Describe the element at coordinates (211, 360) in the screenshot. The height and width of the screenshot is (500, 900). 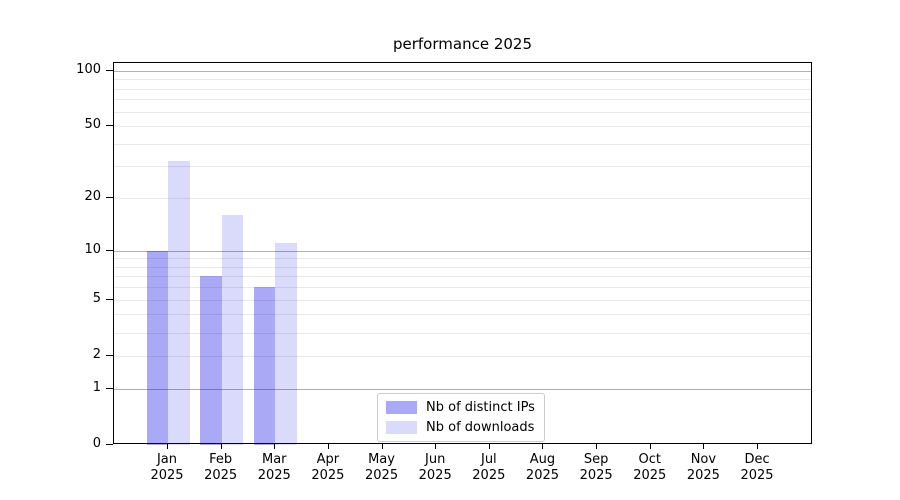
I see `bar-distinct-ips-feb` at that location.